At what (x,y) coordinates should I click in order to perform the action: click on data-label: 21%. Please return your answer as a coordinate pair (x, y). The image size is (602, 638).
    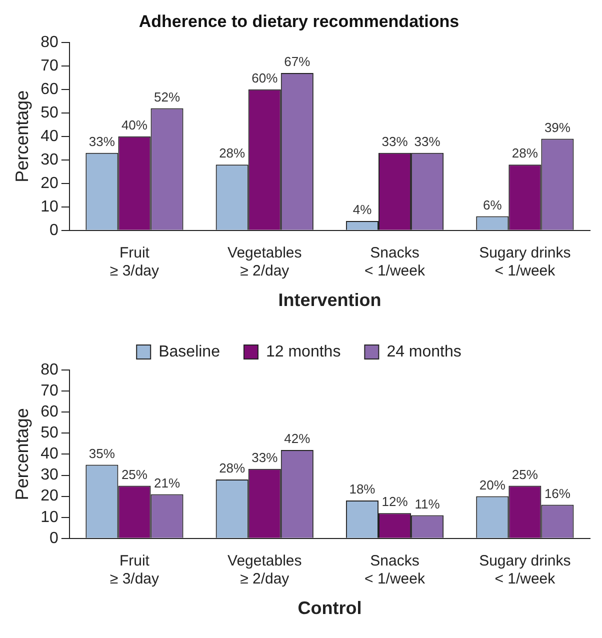
    Looking at the image, I should click on (167, 482).